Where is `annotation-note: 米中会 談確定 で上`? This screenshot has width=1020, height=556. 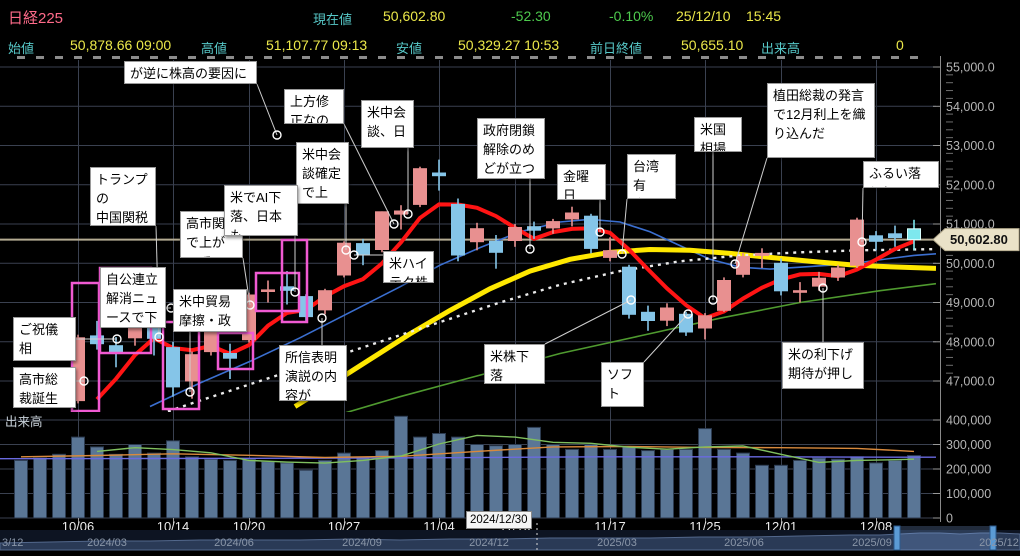
annotation-note: 米中会 談確定 で上 is located at coordinates (322, 173).